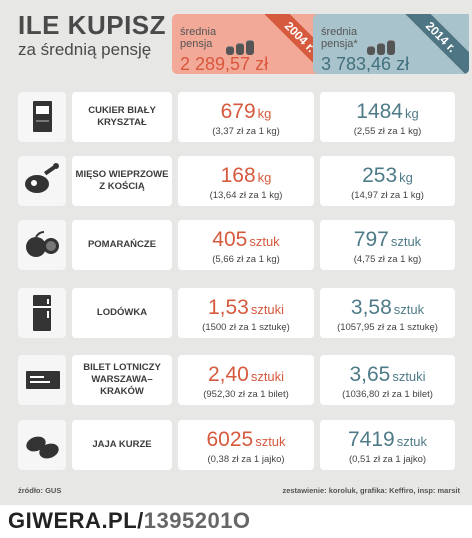  I want to click on item-name: LODÓWKA, so click(122, 312).